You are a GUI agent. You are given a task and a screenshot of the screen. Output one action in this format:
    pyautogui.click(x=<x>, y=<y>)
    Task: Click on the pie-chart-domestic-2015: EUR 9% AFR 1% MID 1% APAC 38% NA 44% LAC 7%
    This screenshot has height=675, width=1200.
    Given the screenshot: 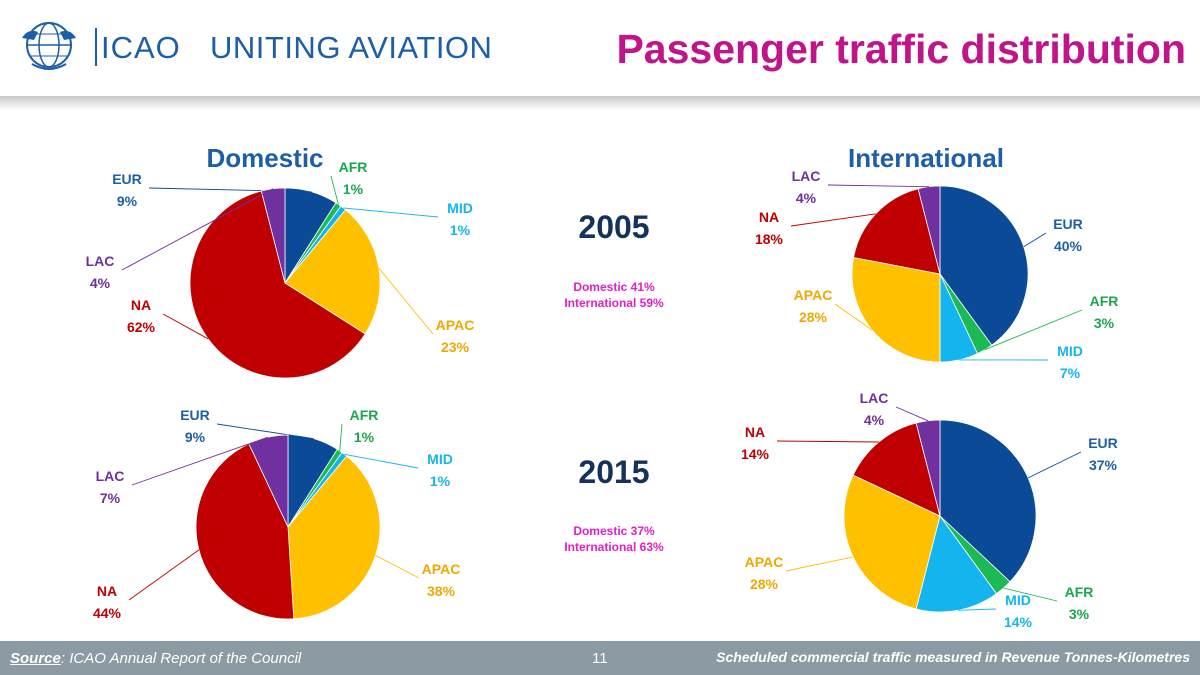 What is the action you would take?
    pyautogui.click(x=276, y=514)
    